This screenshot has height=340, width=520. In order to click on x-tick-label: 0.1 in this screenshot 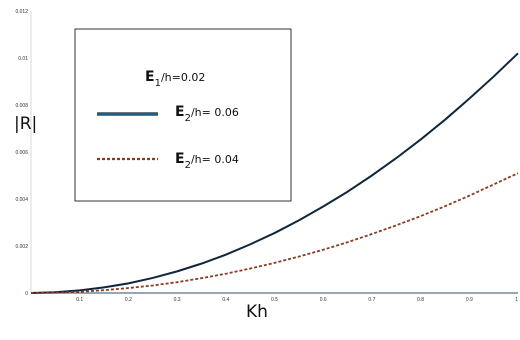, I will do `click(79, 300)`.